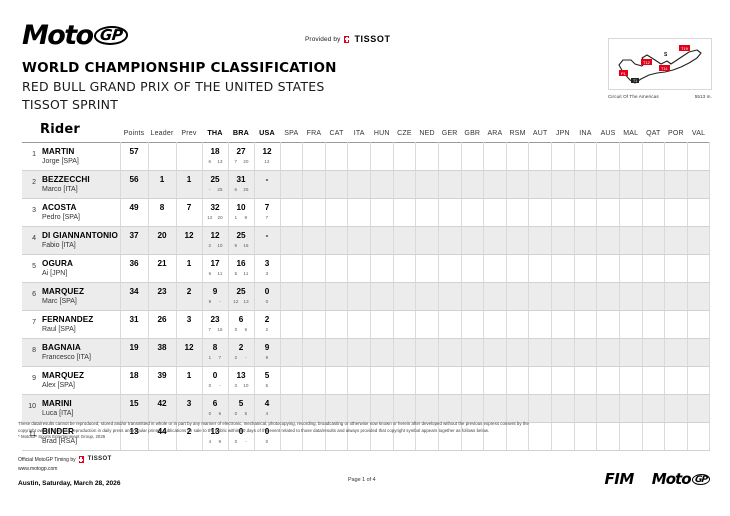  Describe the element at coordinates (59, 301) in the screenshot. I see `rider-firstname: Marc [SPA]` at that location.